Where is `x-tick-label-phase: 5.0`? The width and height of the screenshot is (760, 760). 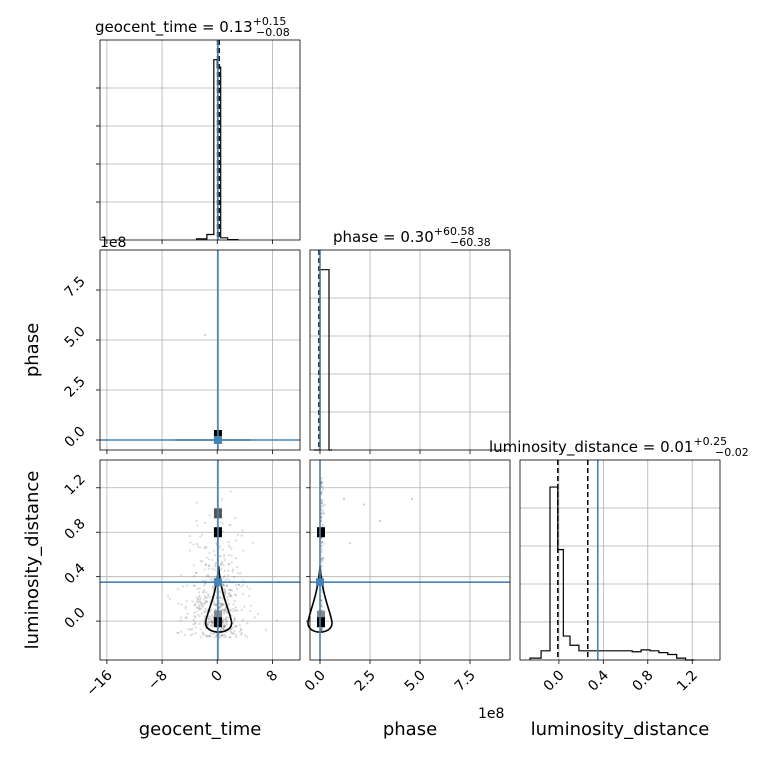
x-tick-label-phase: 5.0 is located at coordinates (415, 681).